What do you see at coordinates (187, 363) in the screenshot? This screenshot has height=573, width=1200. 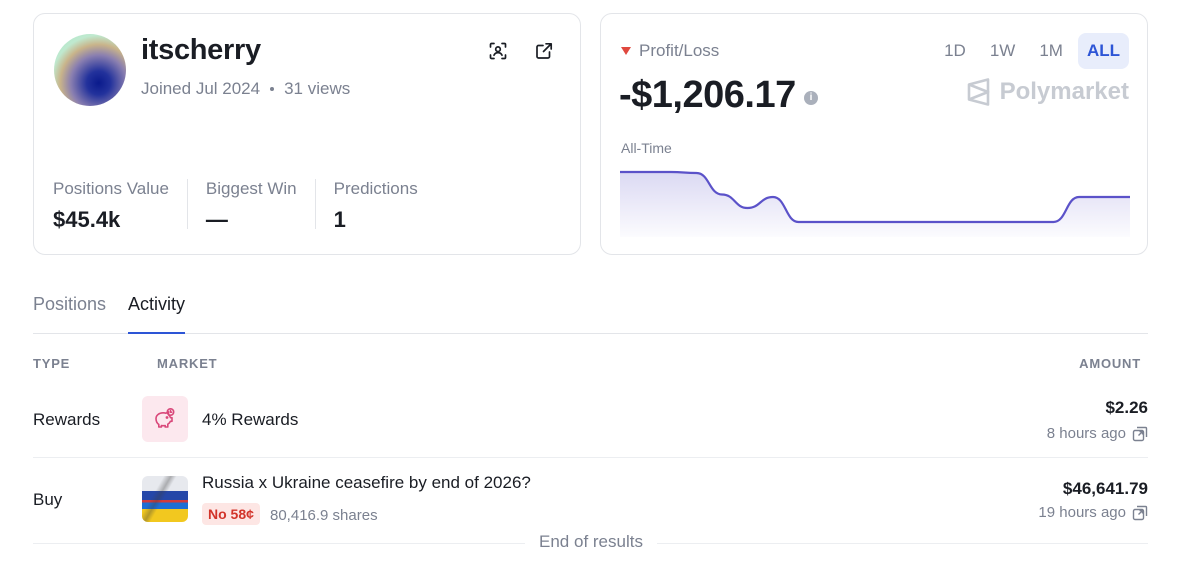 I see `column-header-market: MARKET` at bounding box center [187, 363].